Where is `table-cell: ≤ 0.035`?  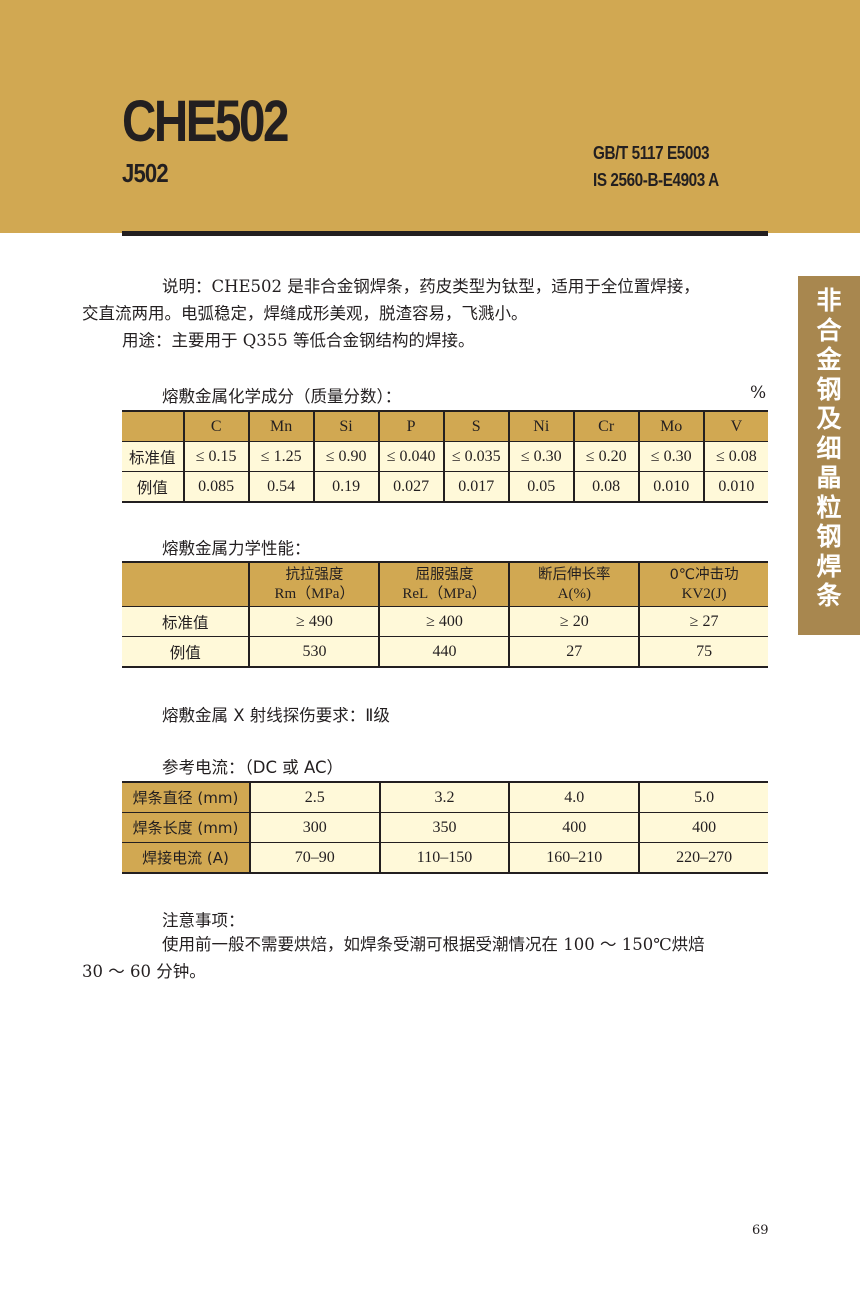 table-cell: ≤ 0.035 is located at coordinates (476, 456).